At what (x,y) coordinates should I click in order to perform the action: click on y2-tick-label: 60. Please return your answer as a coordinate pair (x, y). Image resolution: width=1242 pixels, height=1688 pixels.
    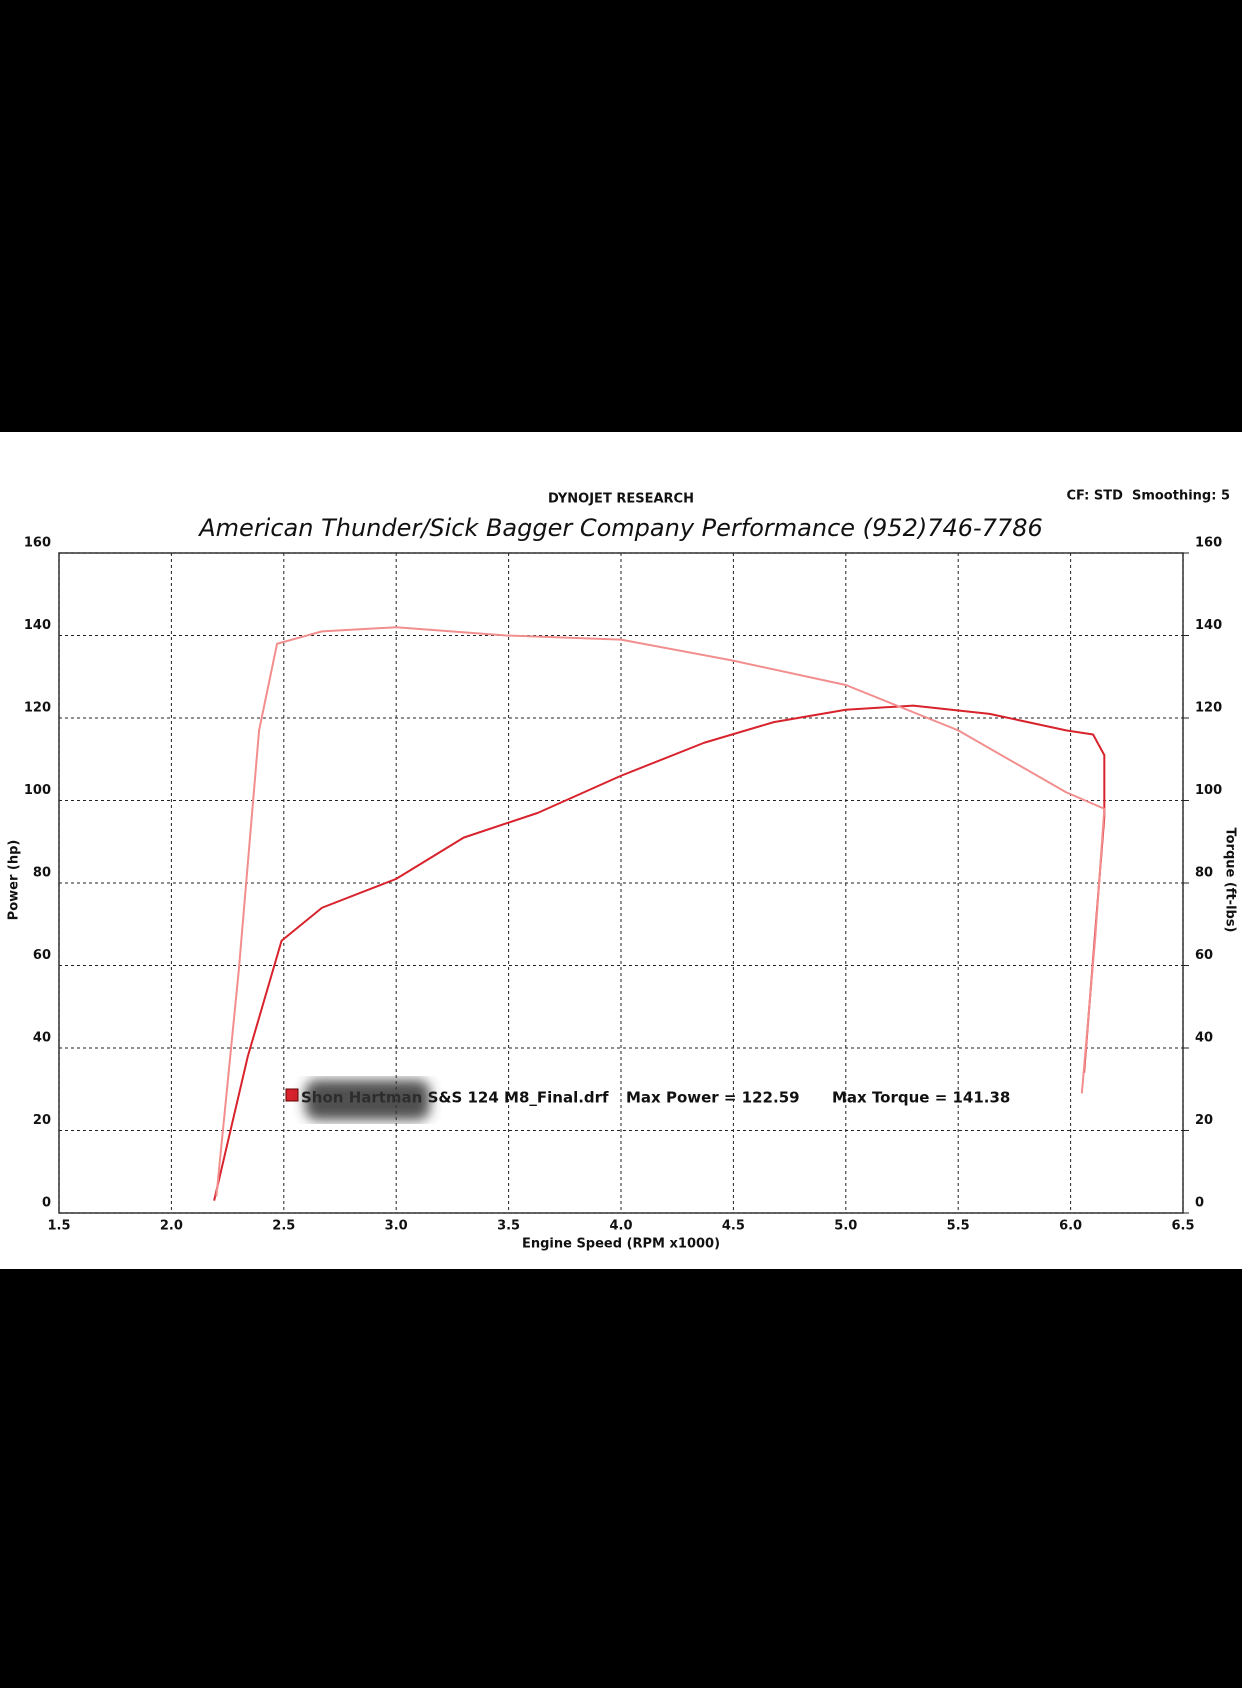
    Looking at the image, I should click on (1204, 955).